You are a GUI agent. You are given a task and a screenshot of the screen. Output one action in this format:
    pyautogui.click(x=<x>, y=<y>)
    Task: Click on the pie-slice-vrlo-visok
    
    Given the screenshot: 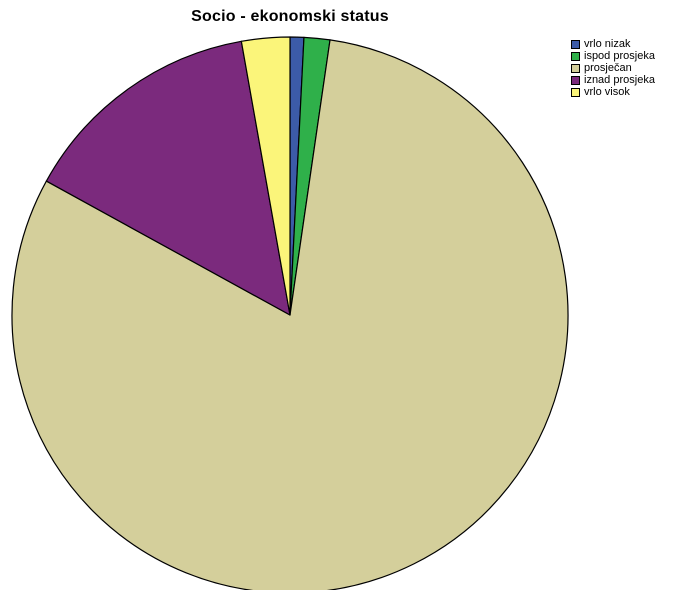 What is the action you would take?
    pyautogui.click(x=265, y=176)
    